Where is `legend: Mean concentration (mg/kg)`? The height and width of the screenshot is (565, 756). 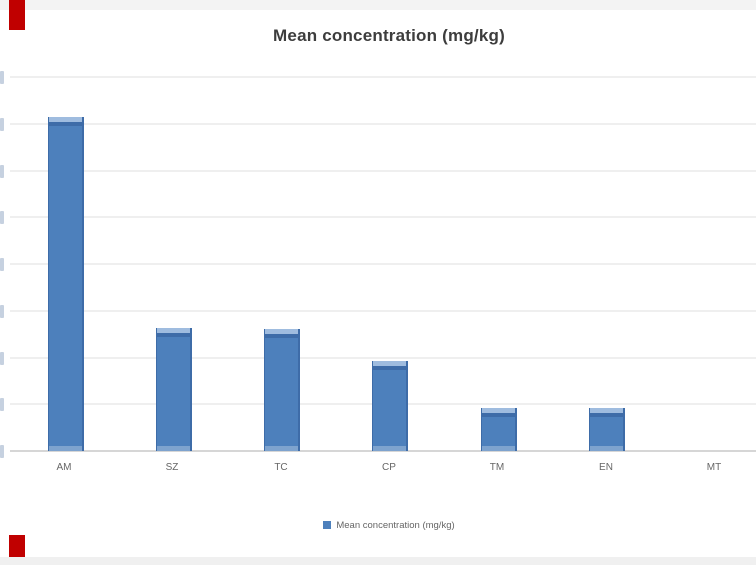 legend: Mean concentration (mg/kg) is located at coordinates (383, 525).